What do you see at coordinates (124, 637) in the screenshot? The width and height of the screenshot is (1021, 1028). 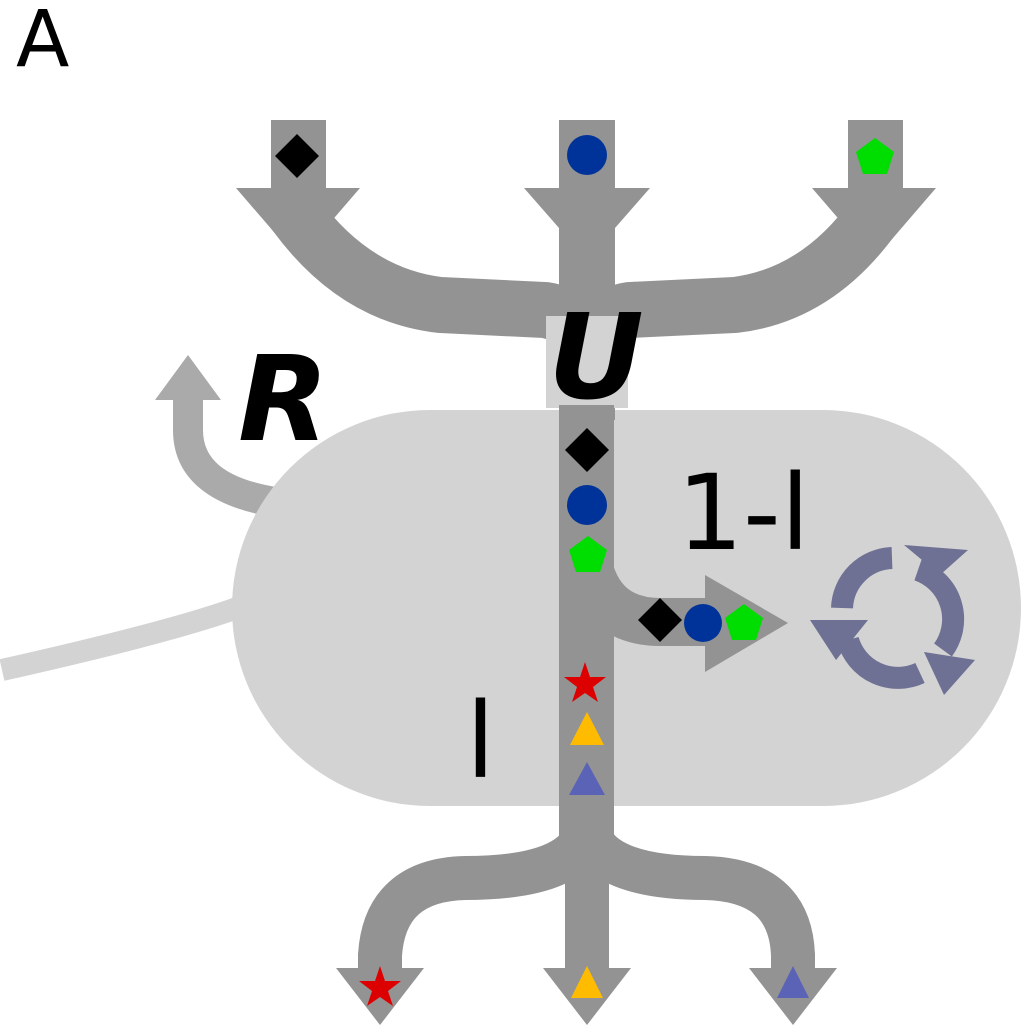 I see `cell-tail` at bounding box center [124, 637].